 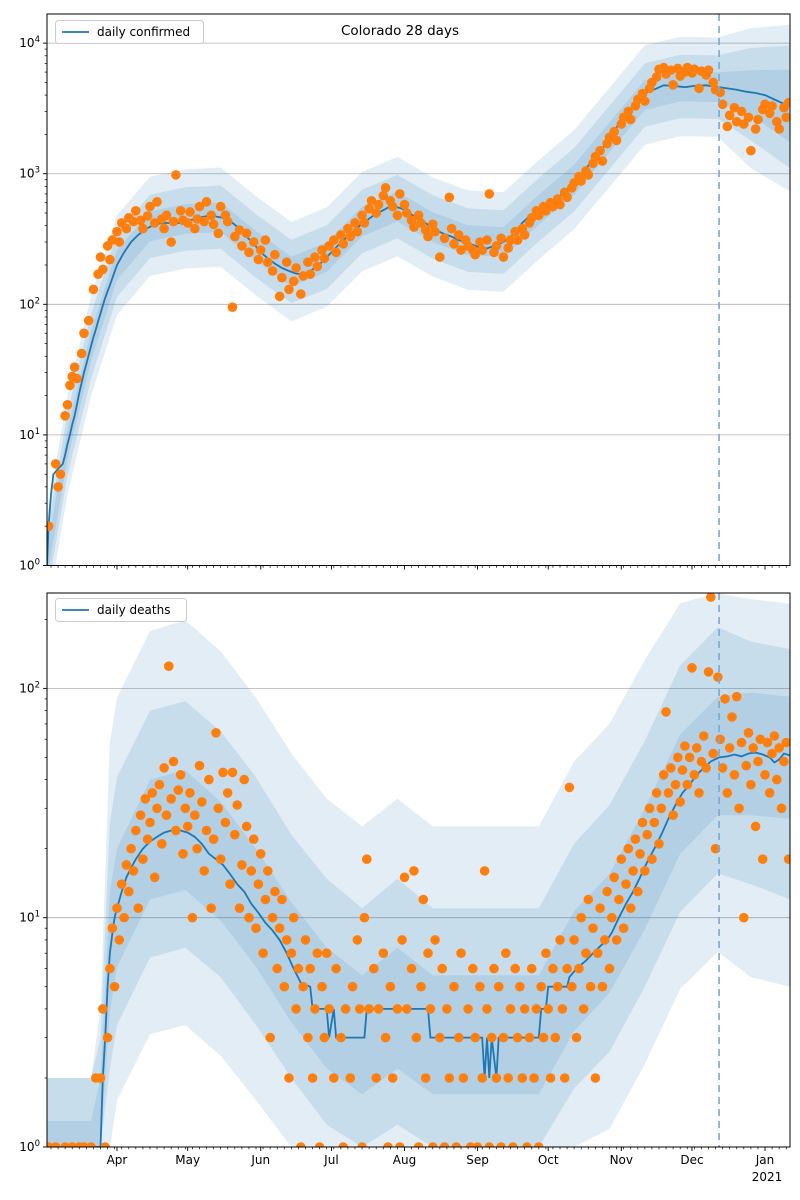 I want to click on x-tick-label-apr: Apr, so click(x=117, y=1160).